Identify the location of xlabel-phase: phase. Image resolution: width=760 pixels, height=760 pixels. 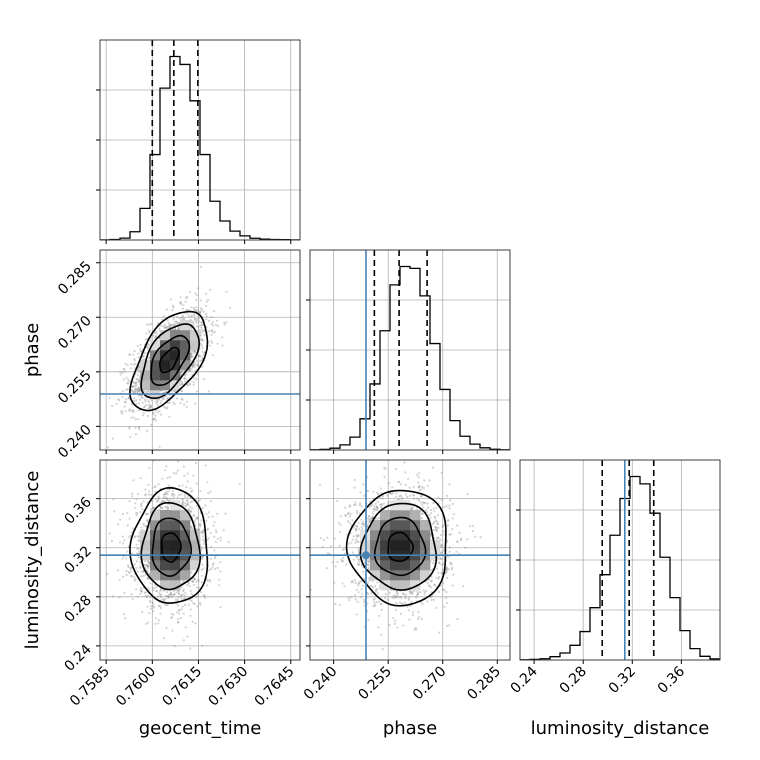
(410, 728).